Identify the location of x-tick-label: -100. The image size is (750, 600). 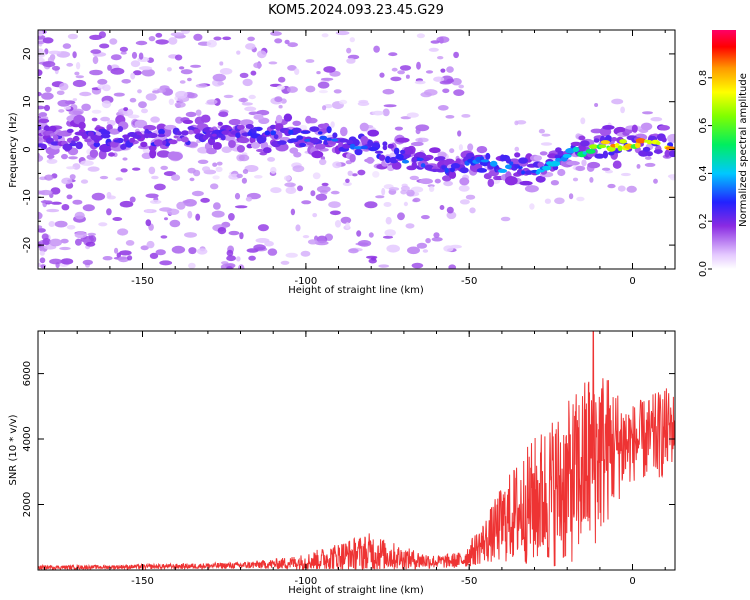
(306, 281).